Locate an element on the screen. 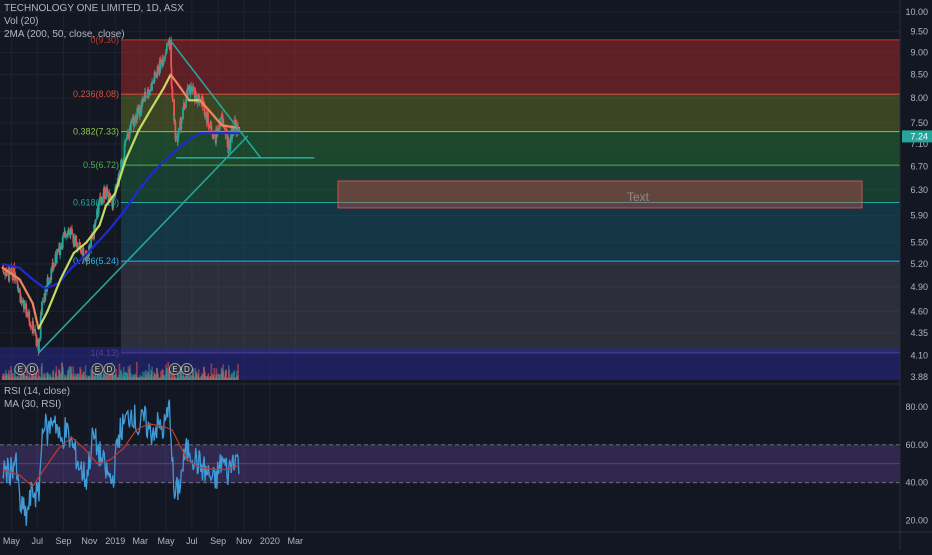 This screenshot has width=932, height=555. text-annotation: Text is located at coordinates (600, 194).